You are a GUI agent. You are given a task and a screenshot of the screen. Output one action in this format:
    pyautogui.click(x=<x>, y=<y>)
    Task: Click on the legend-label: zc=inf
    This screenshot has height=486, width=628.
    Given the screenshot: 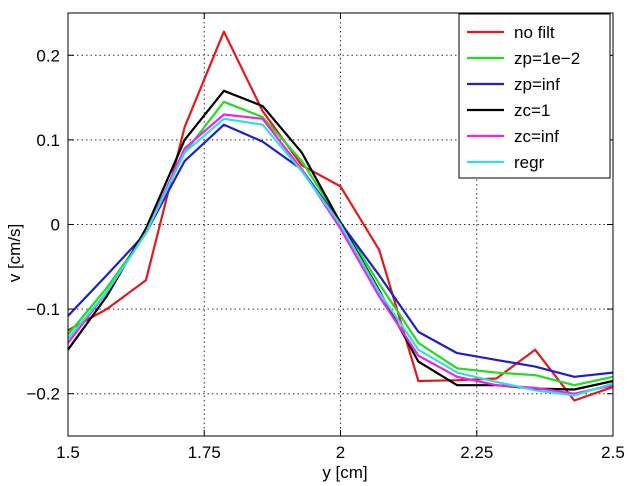 What is the action you would take?
    pyautogui.click(x=536, y=136)
    